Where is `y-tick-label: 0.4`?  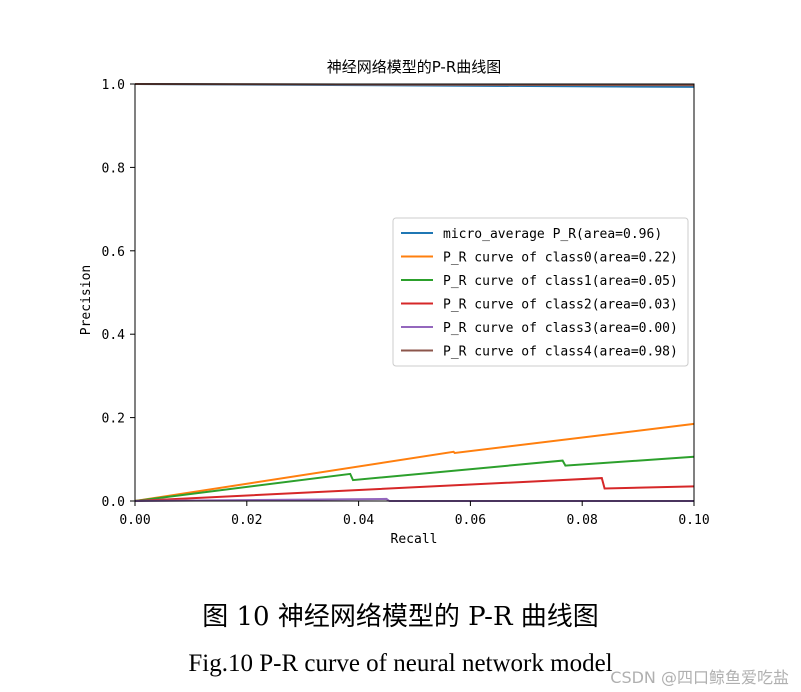
y-tick-label: 0.4 is located at coordinates (114, 335).